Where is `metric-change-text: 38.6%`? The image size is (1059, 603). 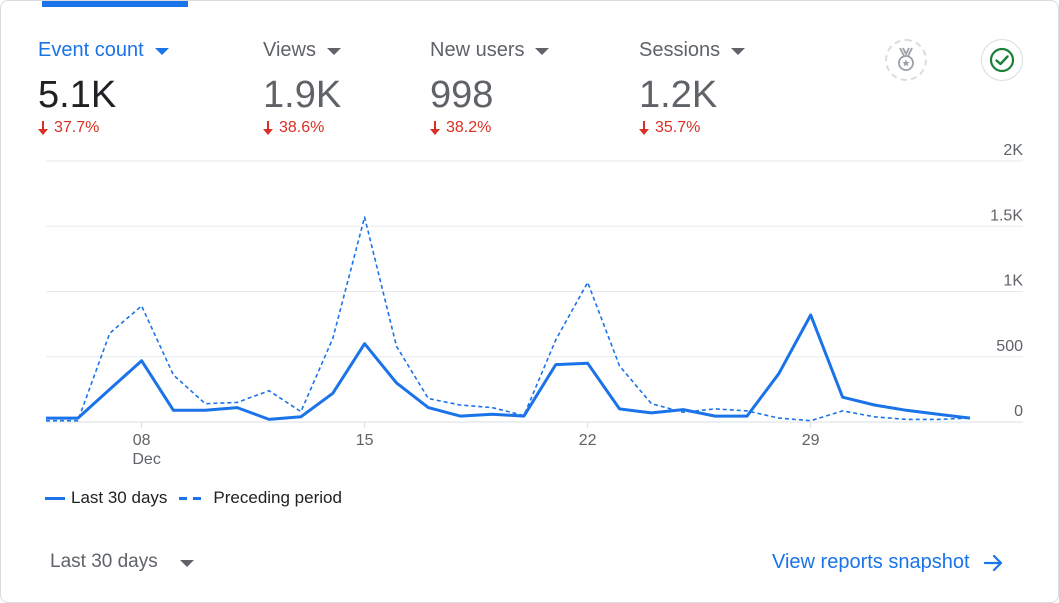
metric-change-text: 38.6% is located at coordinates (302, 127).